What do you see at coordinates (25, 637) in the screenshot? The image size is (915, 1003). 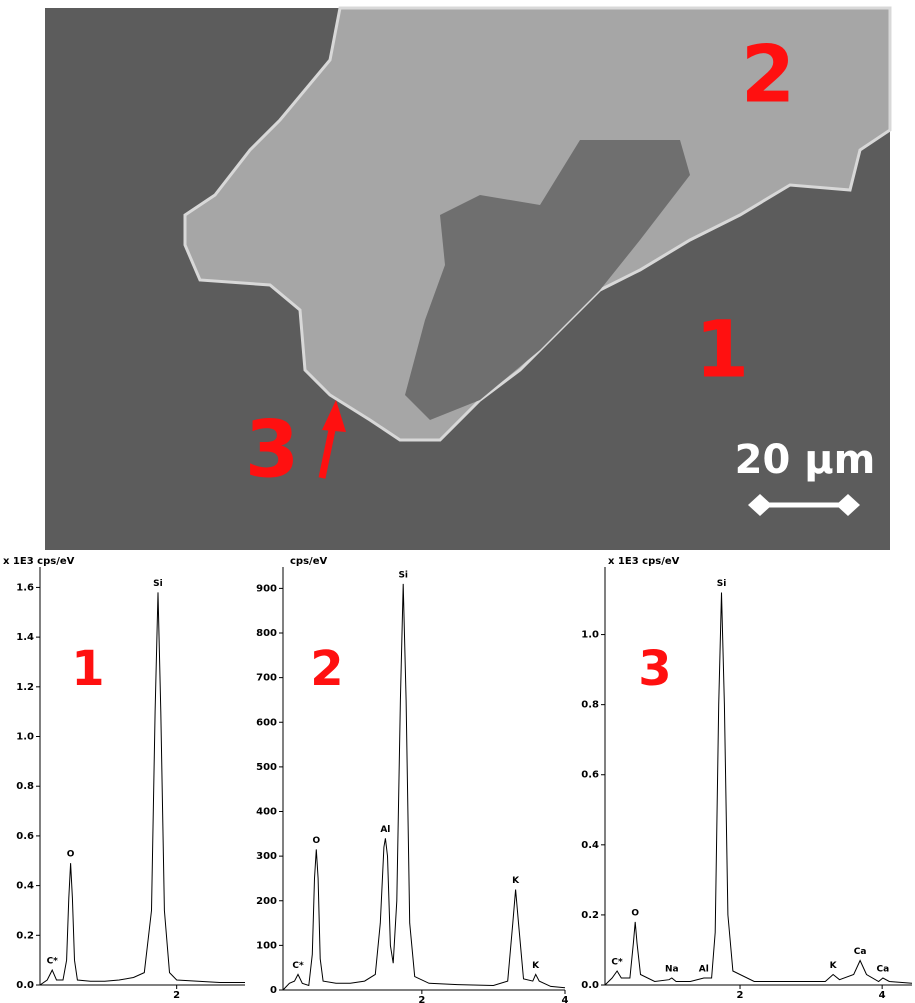 I see `y-tick-label: 1.4` at bounding box center [25, 637].